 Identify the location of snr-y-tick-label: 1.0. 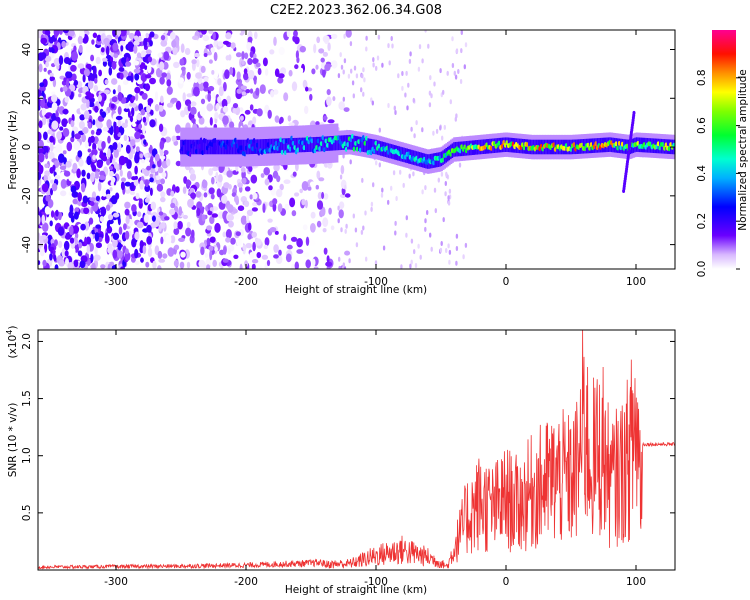
(27, 455).